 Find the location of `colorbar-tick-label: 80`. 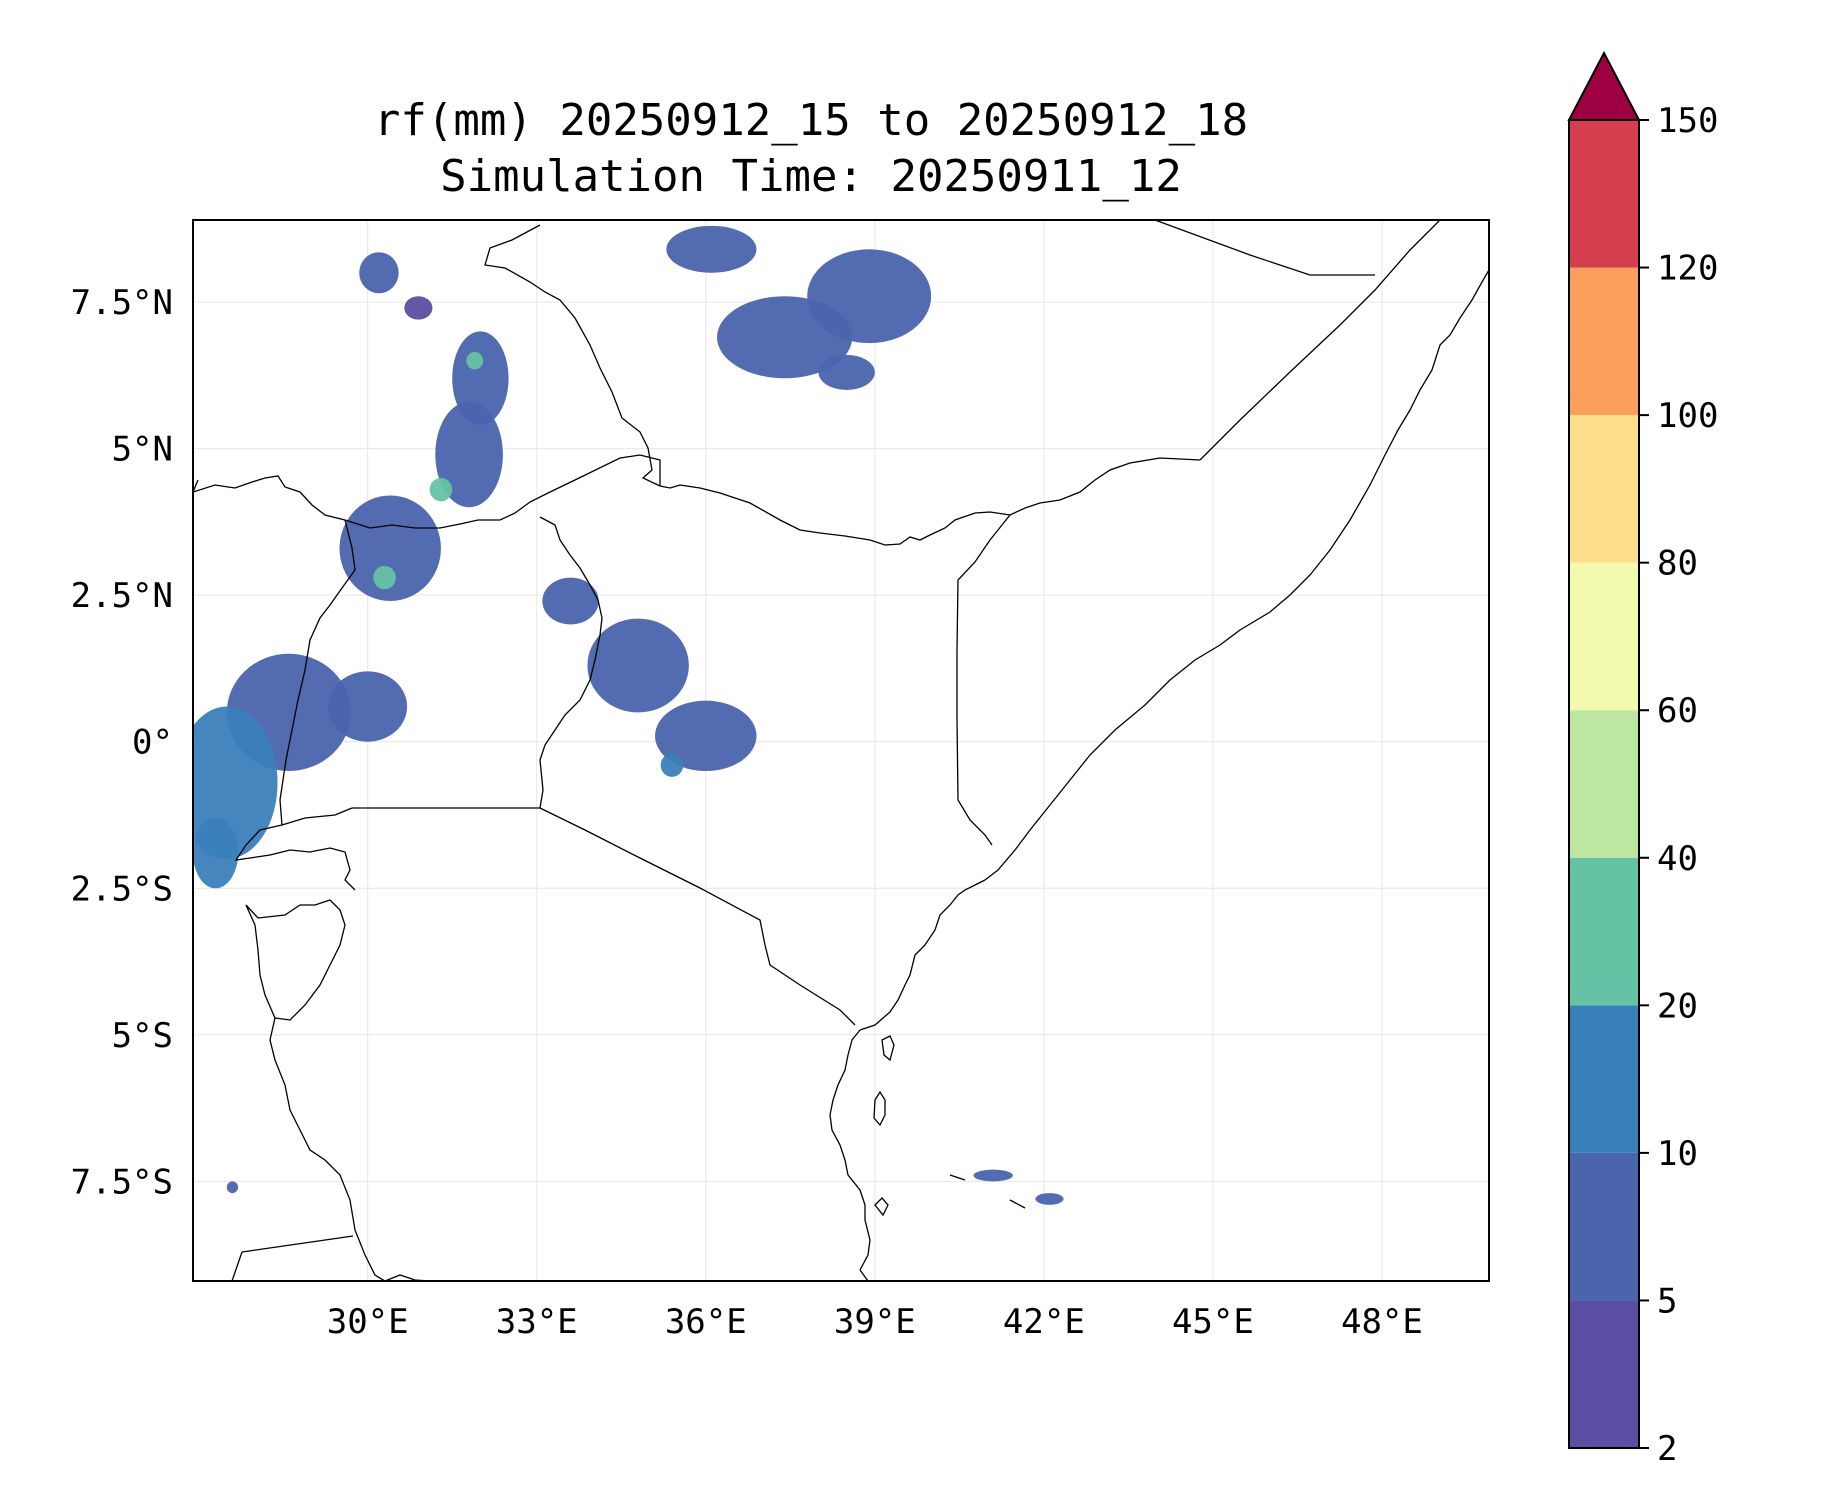

colorbar-tick-label: 80 is located at coordinates (1677, 564).